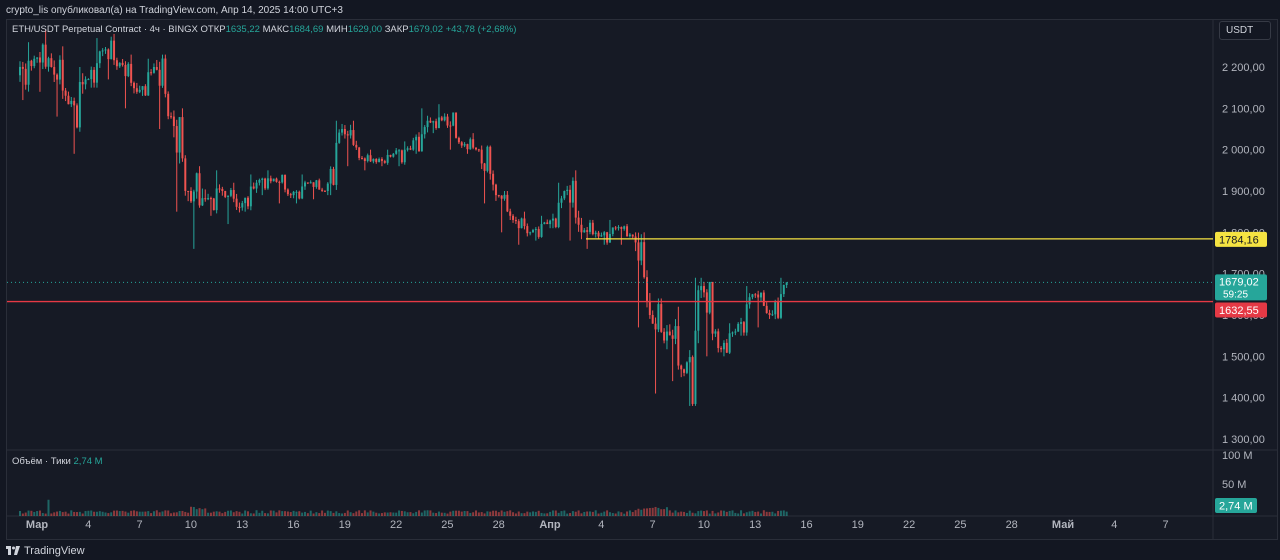  Describe the element at coordinates (105, 29) in the screenshot. I see `symbol-title: ETH/USDT Perpetual Contract · 4ч · BINGX` at that location.